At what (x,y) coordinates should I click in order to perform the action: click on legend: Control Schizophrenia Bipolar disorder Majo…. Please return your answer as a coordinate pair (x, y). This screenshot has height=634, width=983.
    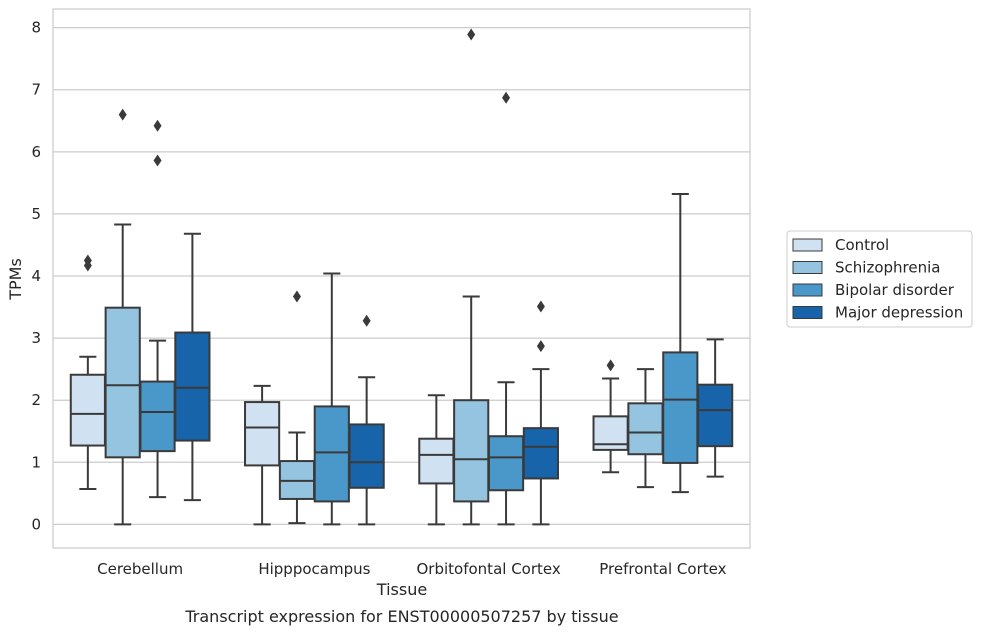
    Looking at the image, I should click on (879, 279).